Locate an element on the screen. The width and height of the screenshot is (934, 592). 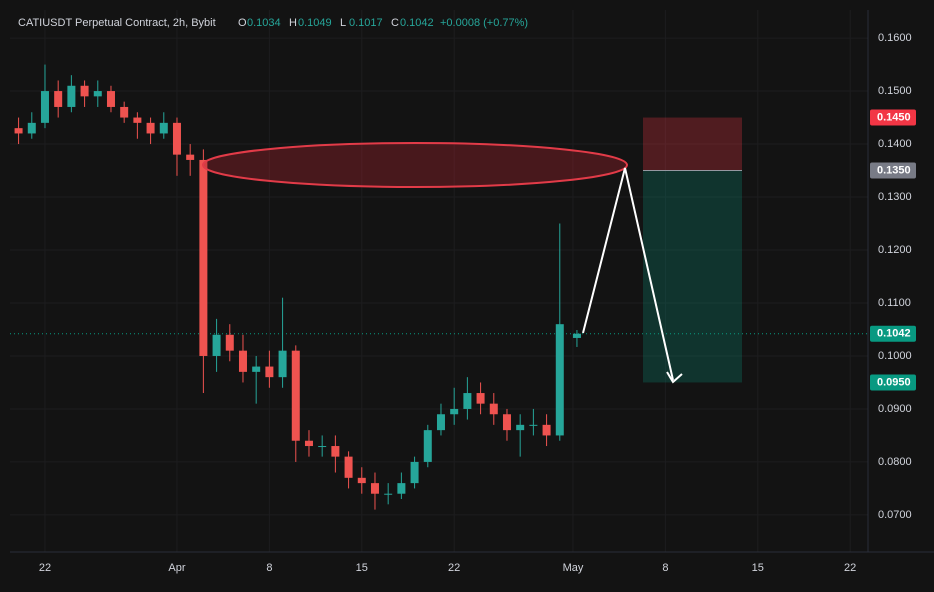
y-tick-label: 0.1500 is located at coordinates (895, 91).